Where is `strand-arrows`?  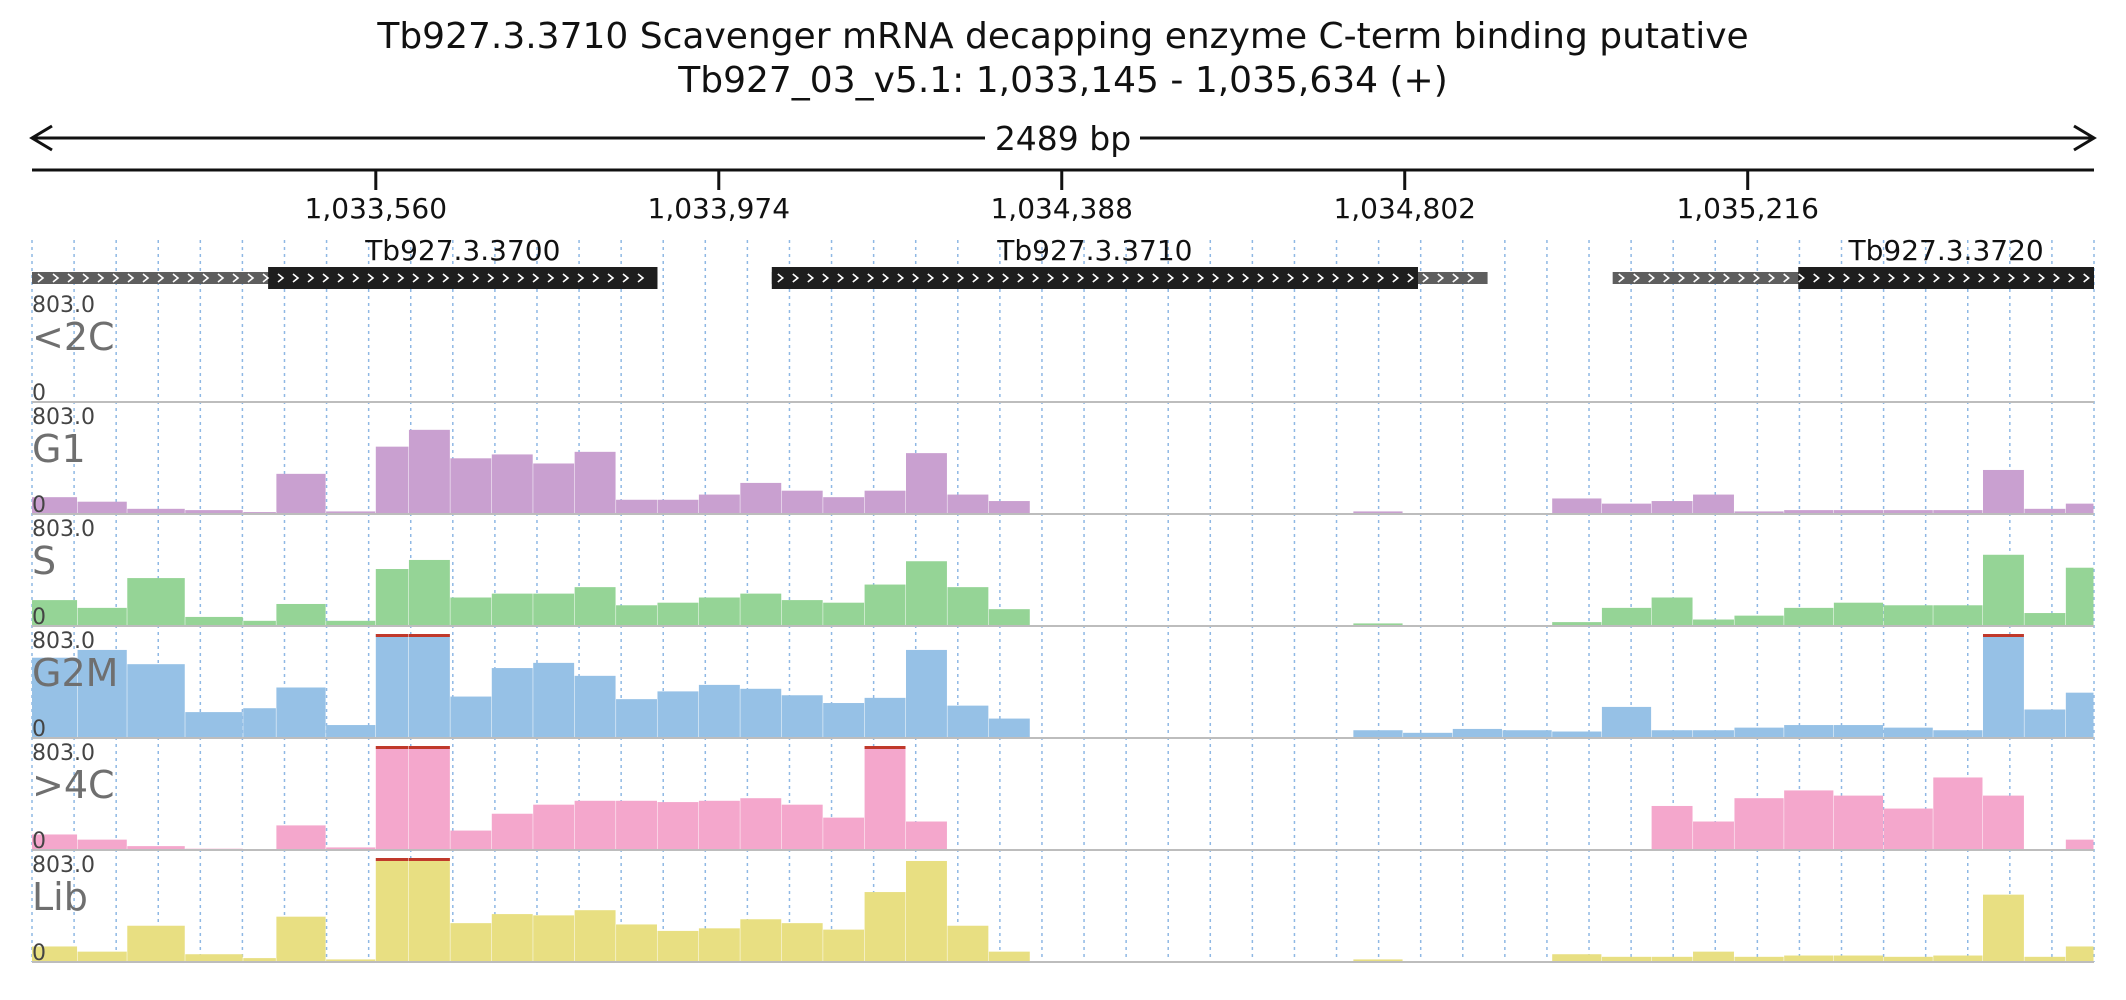 strand-arrows is located at coordinates (341, 278).